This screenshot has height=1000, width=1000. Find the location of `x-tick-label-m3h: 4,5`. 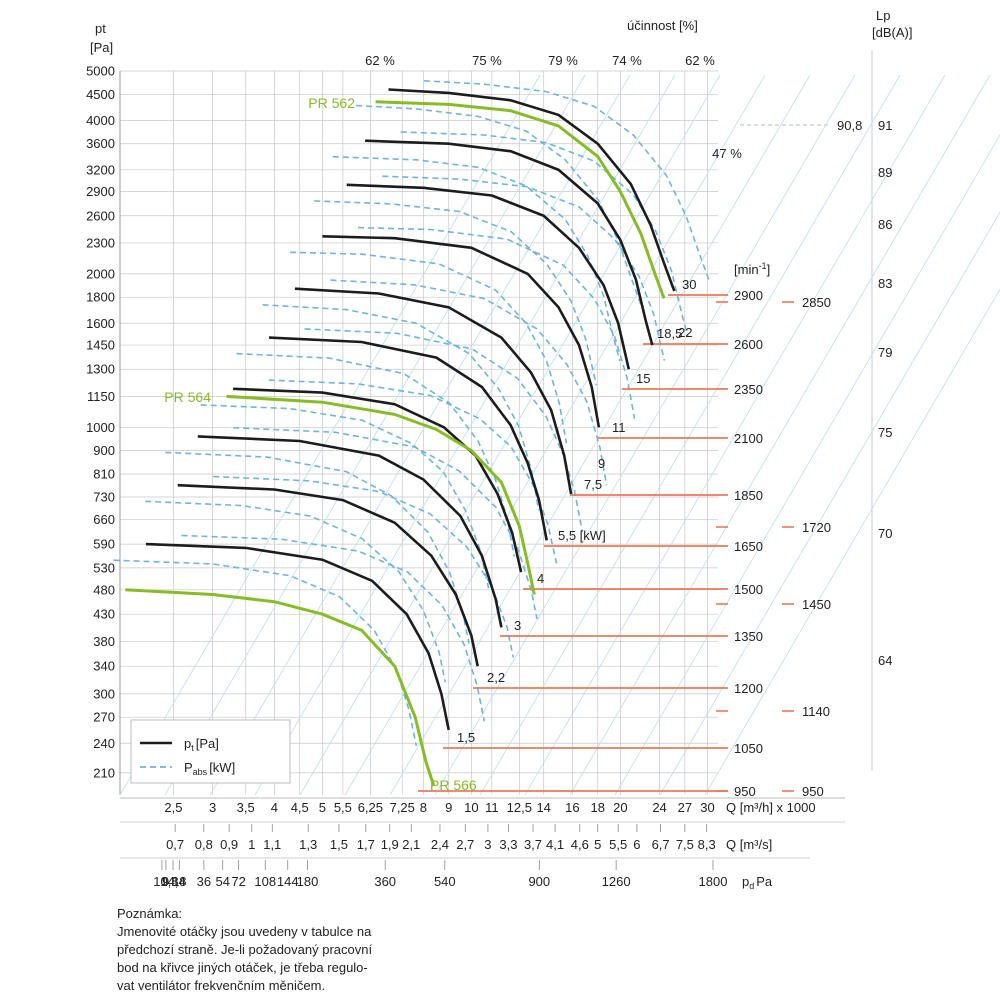

x-tick-label-m3h: 4,5 is located at coordinates (300, 807).